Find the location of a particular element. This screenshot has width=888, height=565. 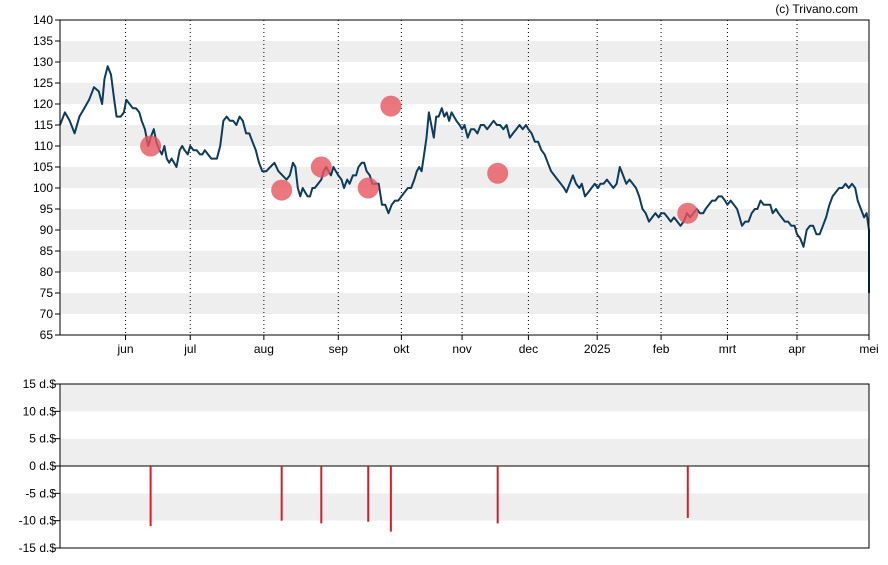

y-tick-label: 100 is located at coordinates (43, 188).